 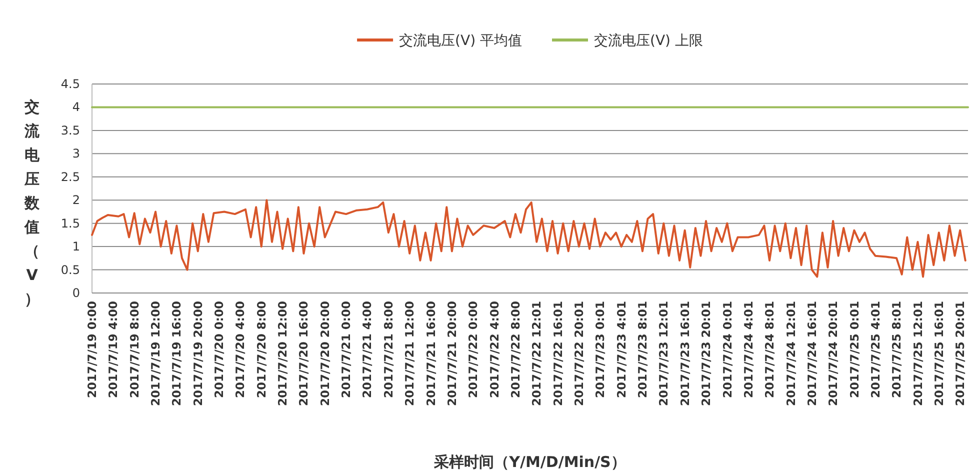 What do you see at coordinates (325, 353) in the screenshot?
I see `x-tick-label: 2017/7/20 20:00` at bounding box center [325, 353].